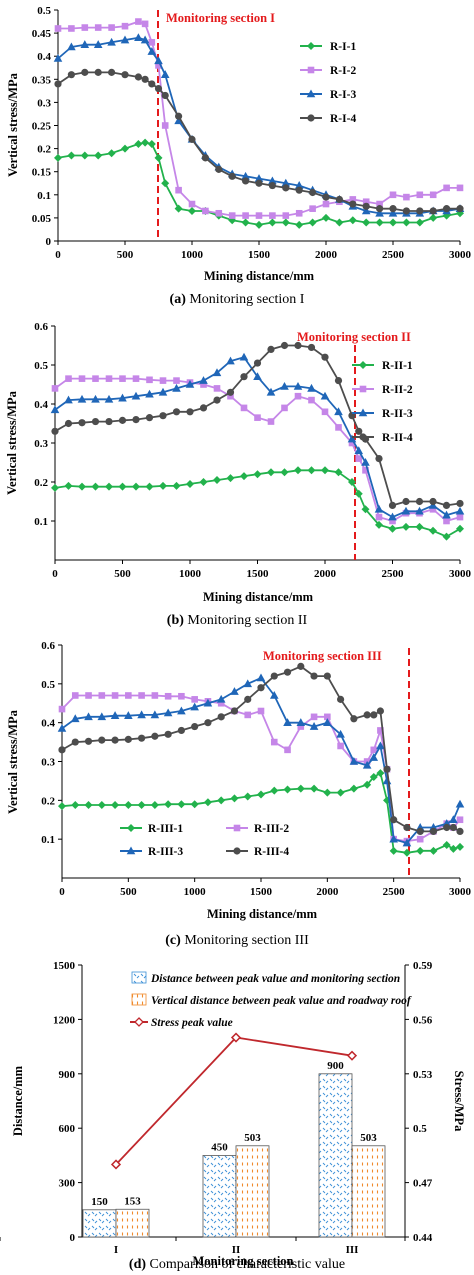 Image resolution: width=474 pixels, height=1275 pixels. I want to click on legend-label-r-ii-2: R-II-2, so click(397, 390).